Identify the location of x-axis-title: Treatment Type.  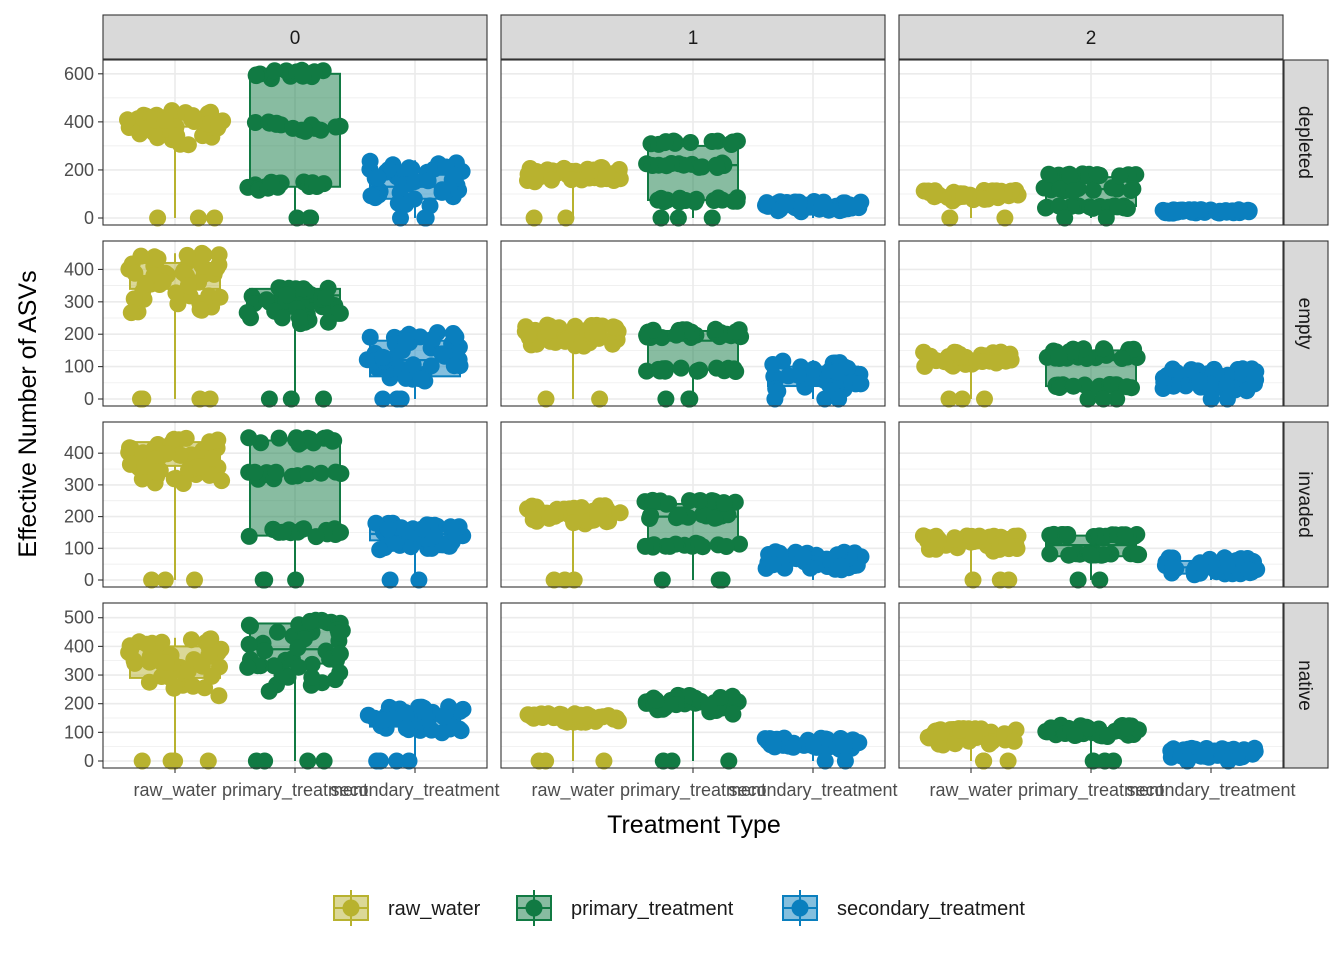
(694, 825).